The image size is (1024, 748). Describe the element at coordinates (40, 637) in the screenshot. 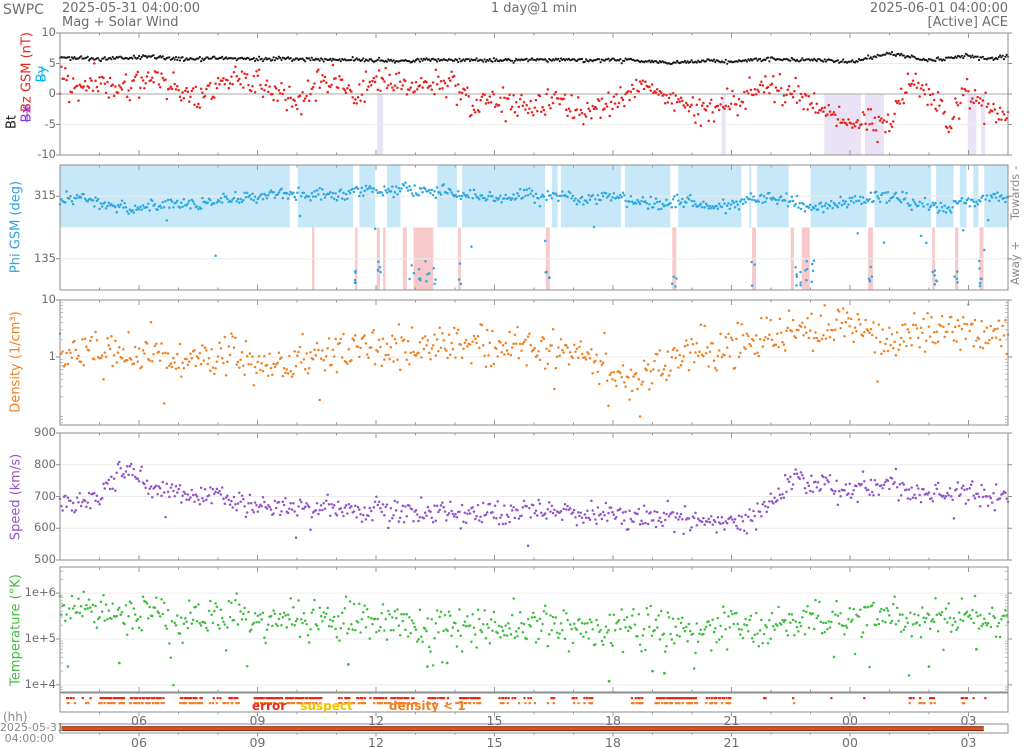

I see `y-tick-label: 1e+5` at that location.